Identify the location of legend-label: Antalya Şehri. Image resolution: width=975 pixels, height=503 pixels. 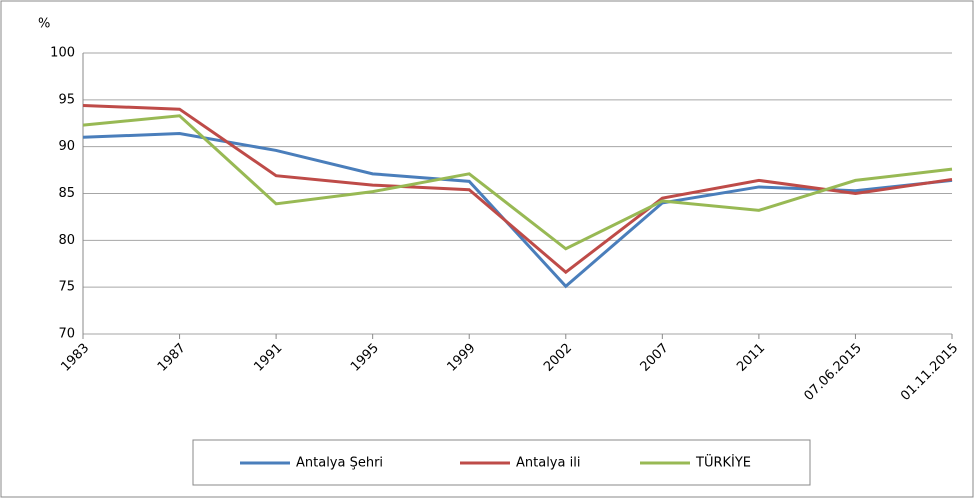
(339, 463).